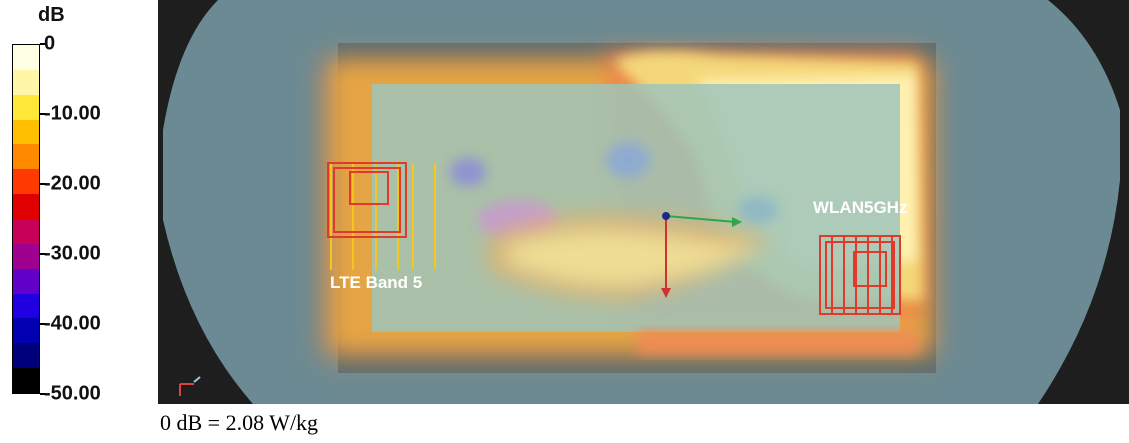 The width and height of the screenshot is (1129, 443). What do you see at coordinates (239, 422) in the screenshot?
I see `reference-footnote: 0 dB = 2.08 W/kg` at bounding box center [239, 422].